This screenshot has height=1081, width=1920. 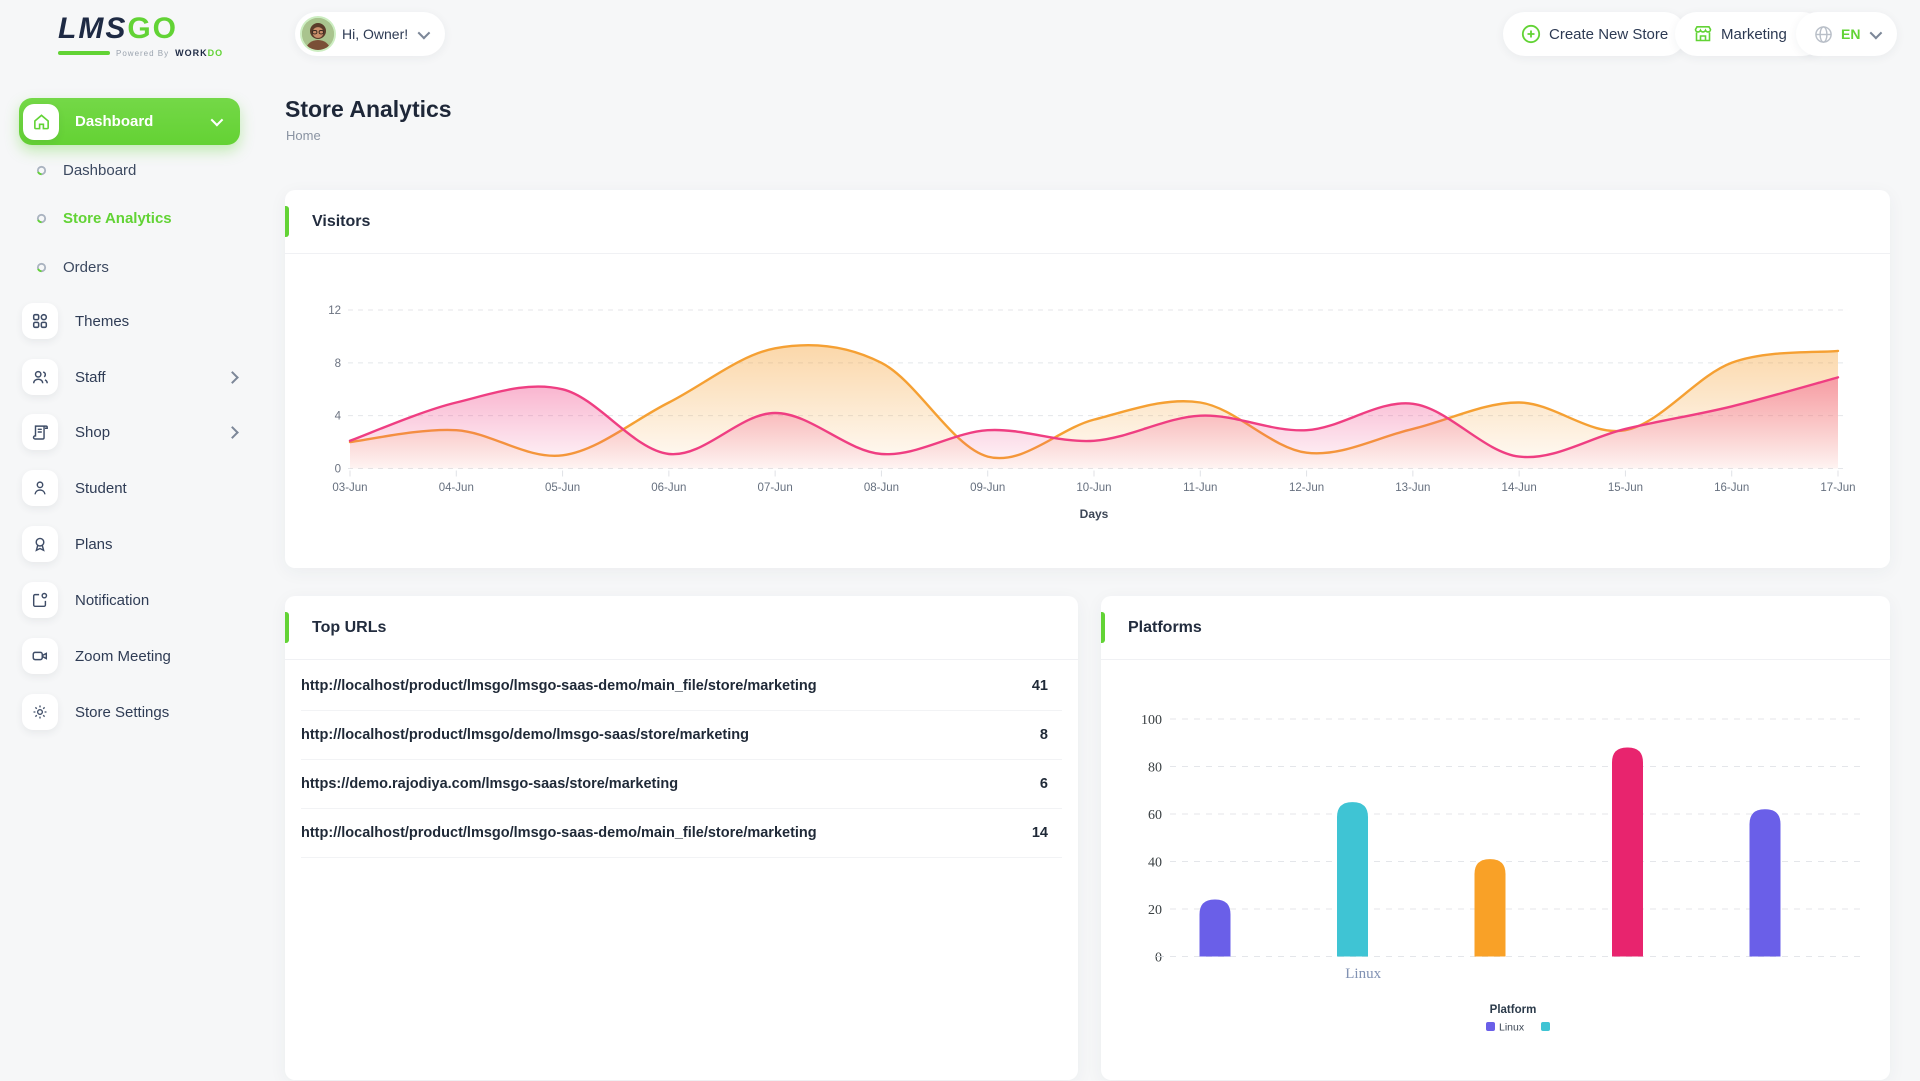 What do you see at coordinates (349, 627) in the screenshot?
I see `top-urls-card-title: Top URLs` at bounding box center [349, 627].